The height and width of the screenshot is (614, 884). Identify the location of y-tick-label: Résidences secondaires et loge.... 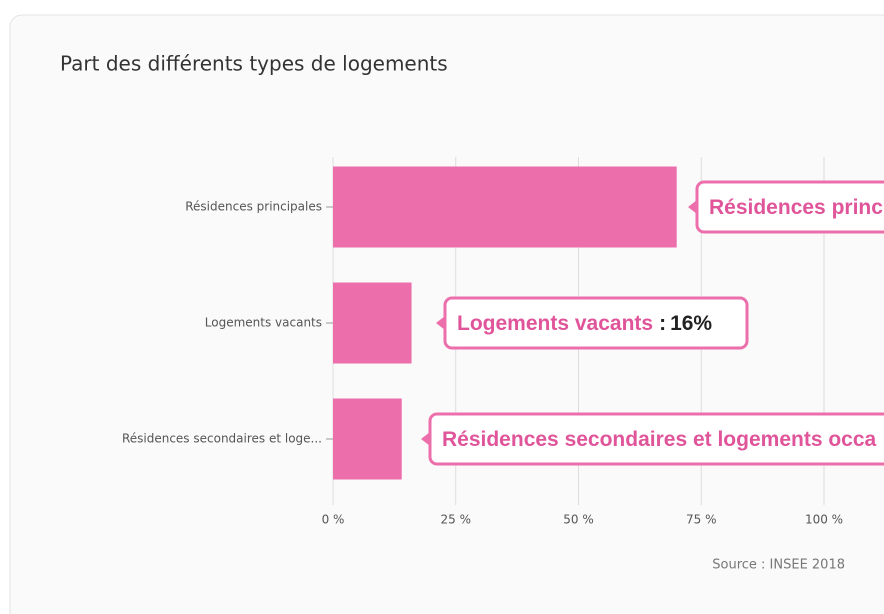
(222, 439).